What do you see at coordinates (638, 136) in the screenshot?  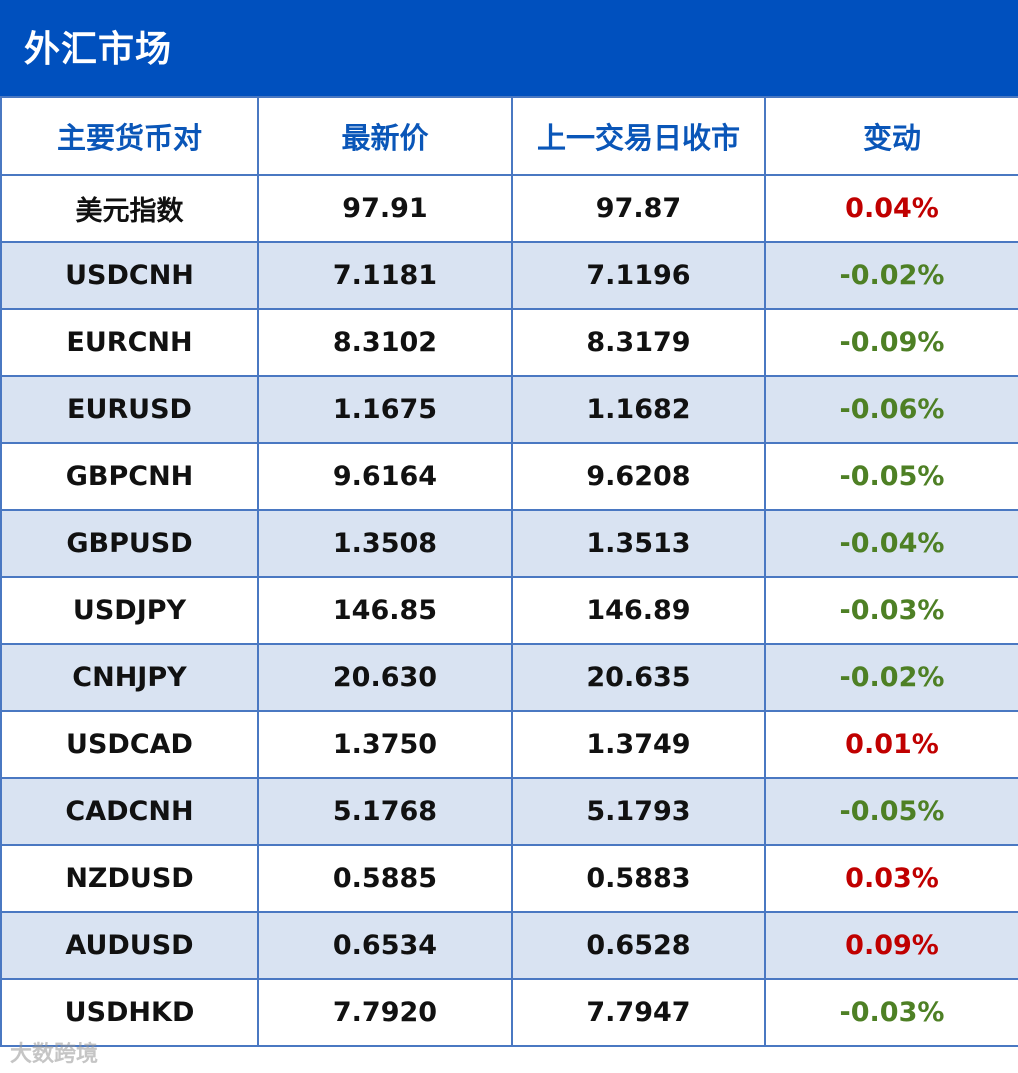 I see `column-header-prev-close: 上一交易日收市` at bounding box center [638, 136].